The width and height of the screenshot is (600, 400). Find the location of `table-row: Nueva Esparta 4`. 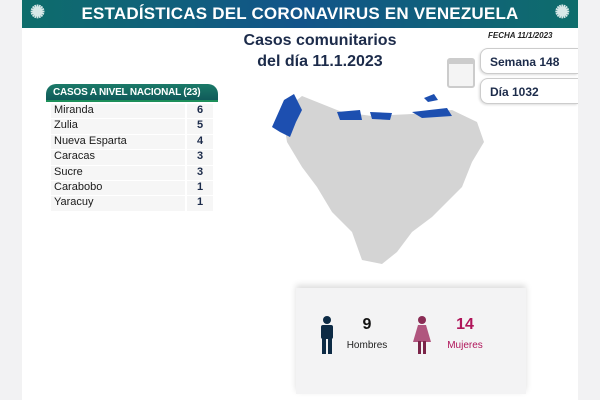

table-row: Nueva Esparta 4 is located at coordinates (132, 142).